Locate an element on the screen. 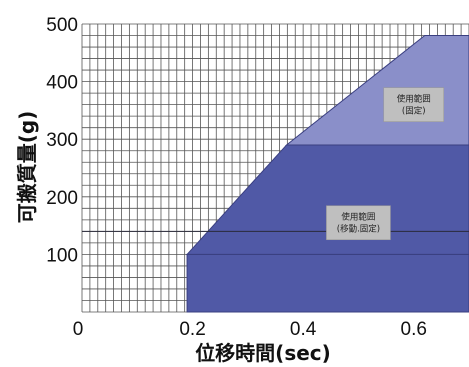 Image resolution: width=469 pixels, height=367 pixels. x-tick-label: 0 is located at coordinates (78, 329).